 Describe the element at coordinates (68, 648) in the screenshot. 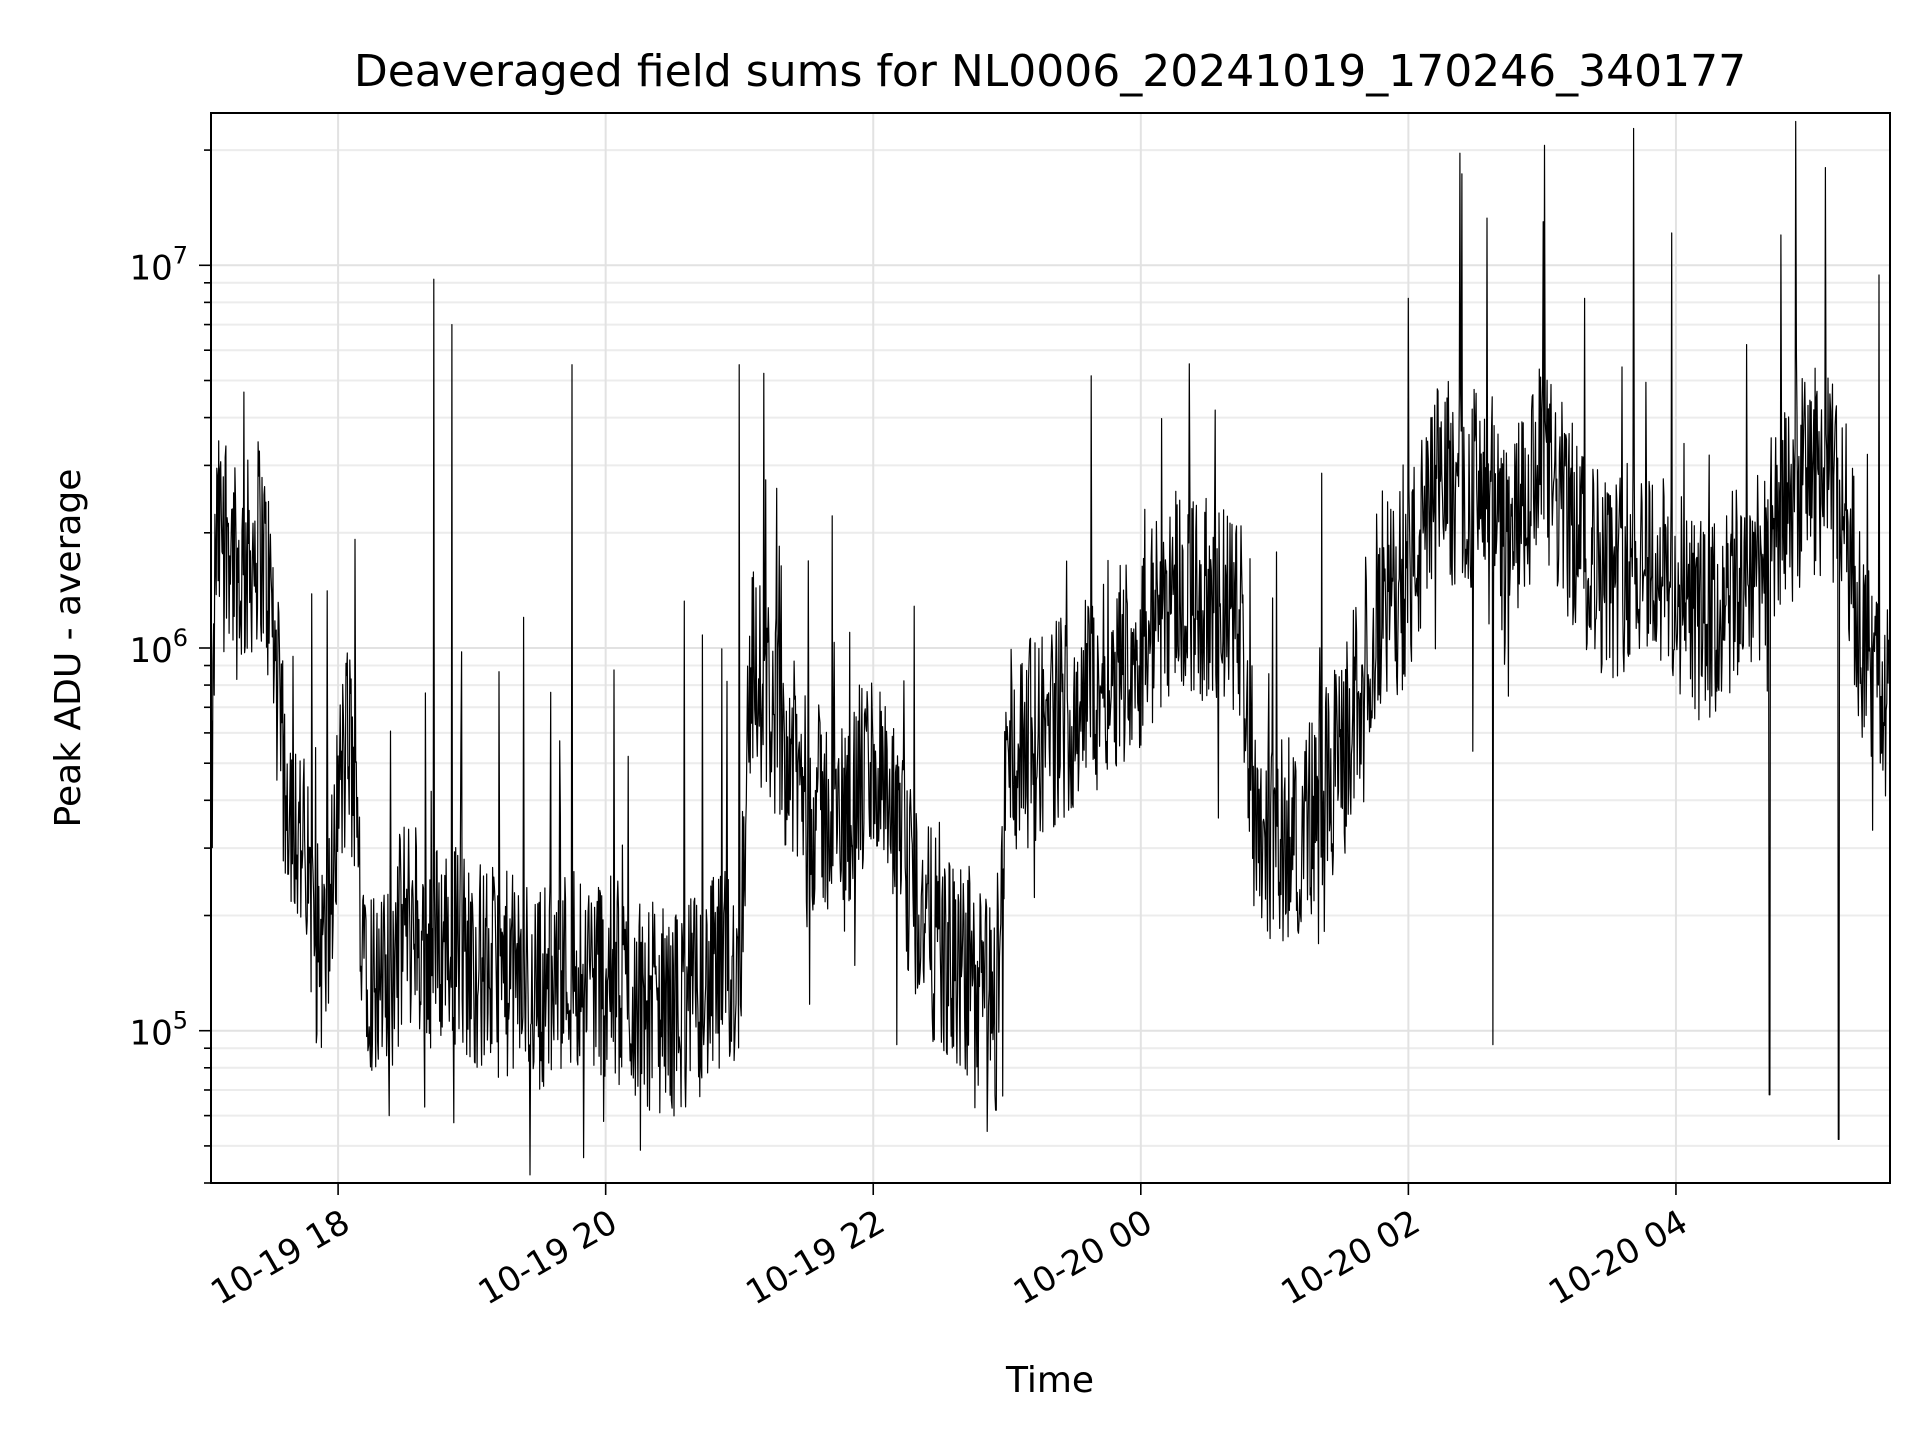

I see `y-axis-label: Peak ADU - average` at that location.